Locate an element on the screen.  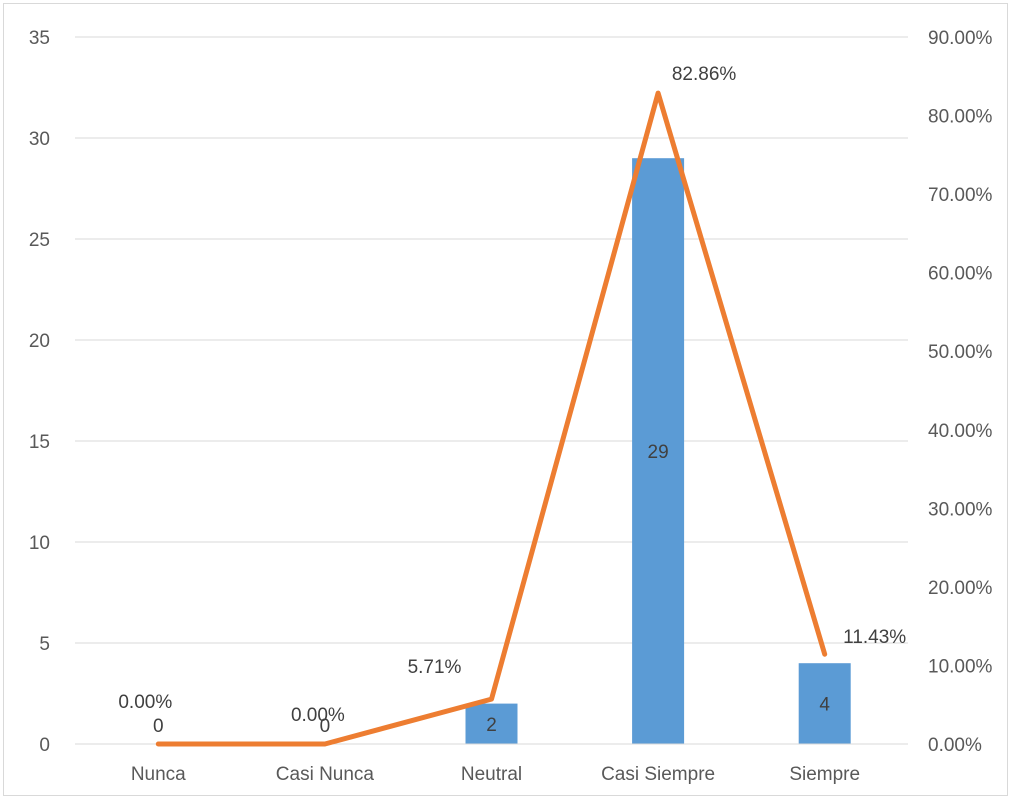
category-label: Neutral is located at coordinates (491, 774).